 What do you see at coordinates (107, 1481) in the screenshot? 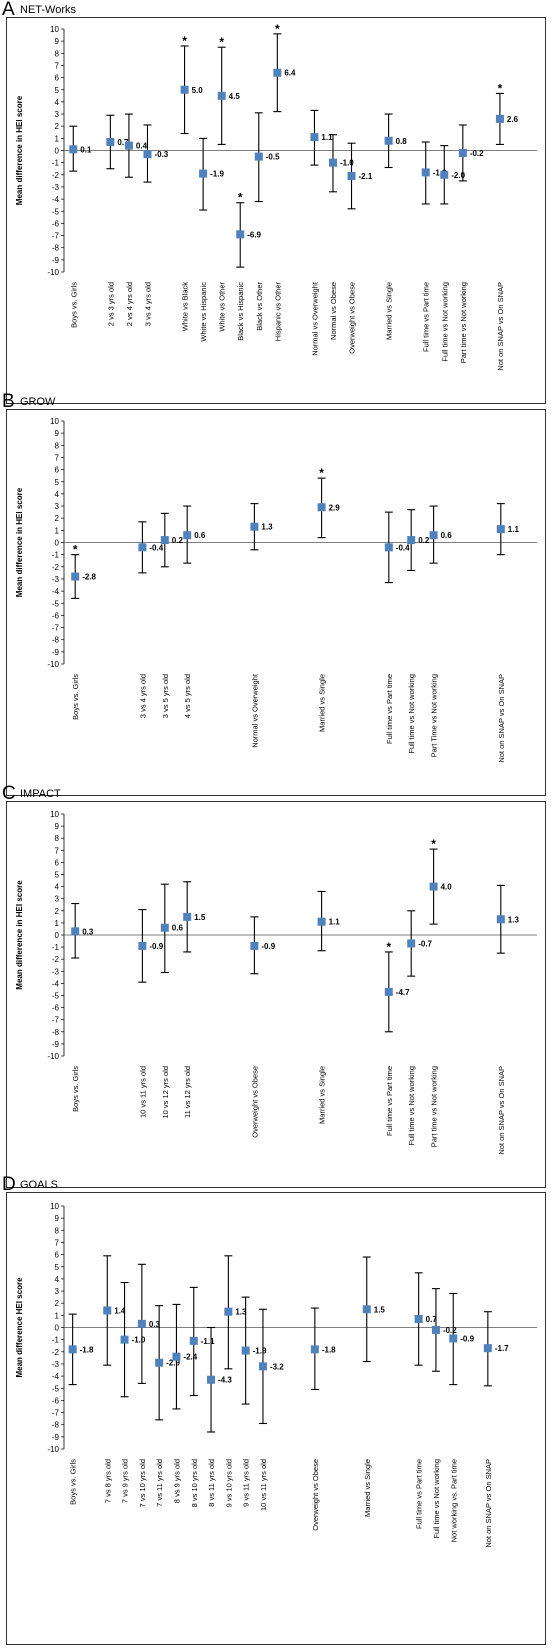
I see `x-category-label: 7 vs 8 yrs old` at bounding box center [107, 1481].